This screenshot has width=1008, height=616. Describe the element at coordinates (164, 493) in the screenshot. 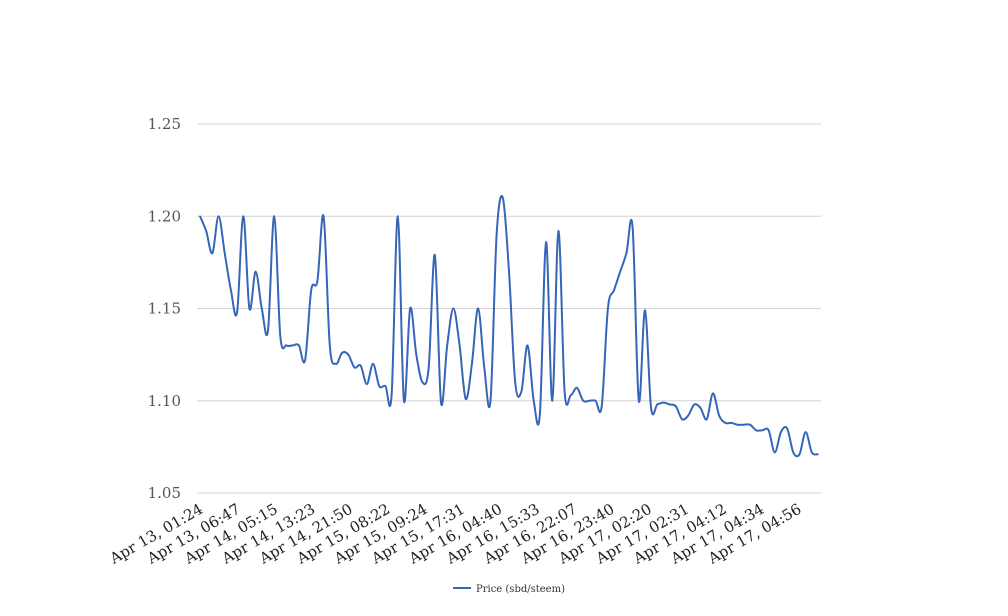

I see `y-tick-label: 1.05` at that location.